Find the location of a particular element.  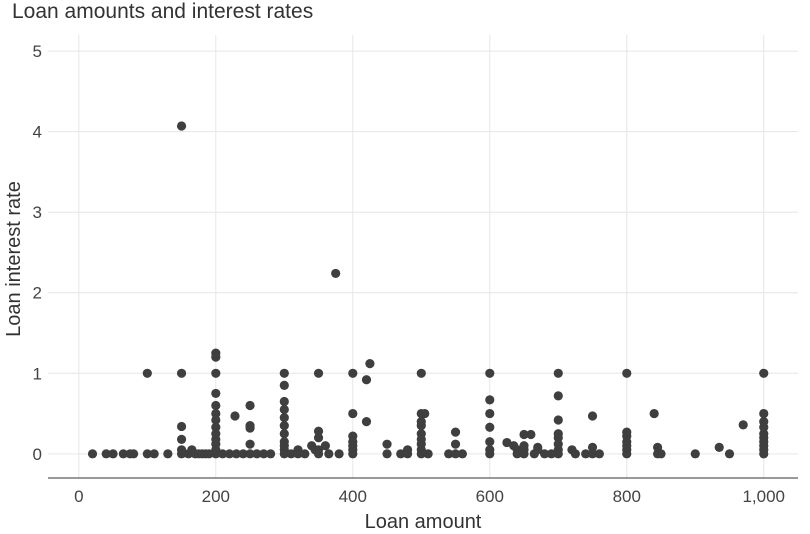

y-tick-label: 3 is located at coordinates (37, 212).